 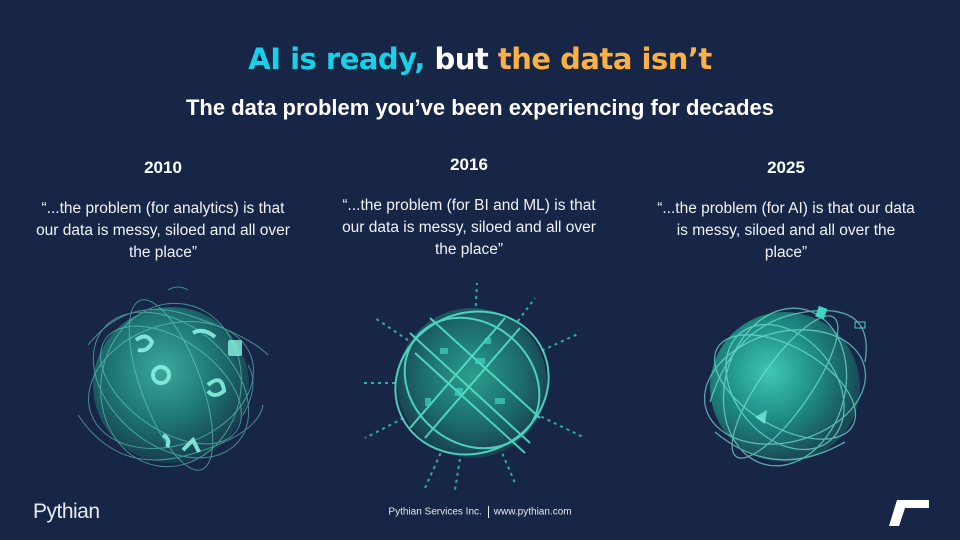 I want to click on year-label: 2025, so click(x=786, y=167).